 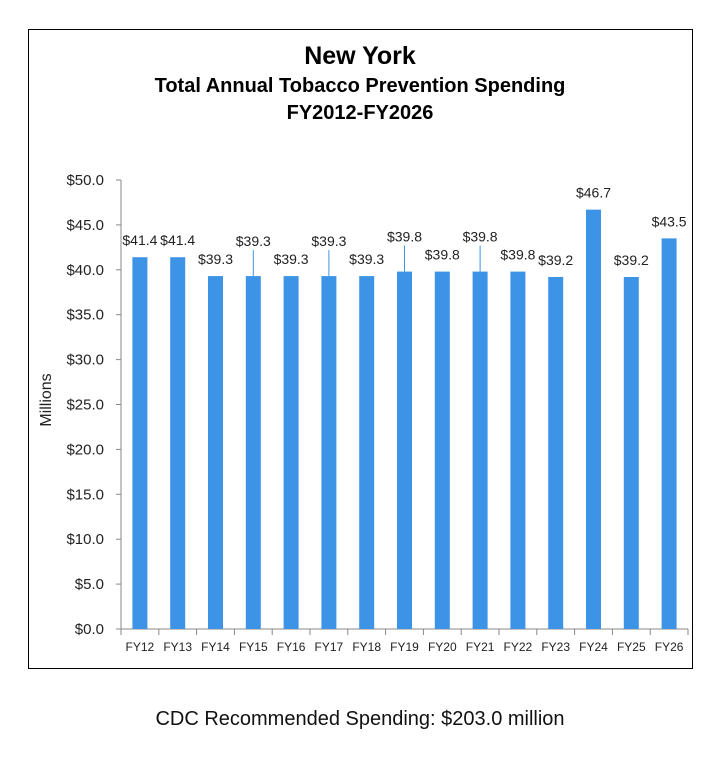 I want to click on x-tick-label: FY14, so click(x=215, y=647).